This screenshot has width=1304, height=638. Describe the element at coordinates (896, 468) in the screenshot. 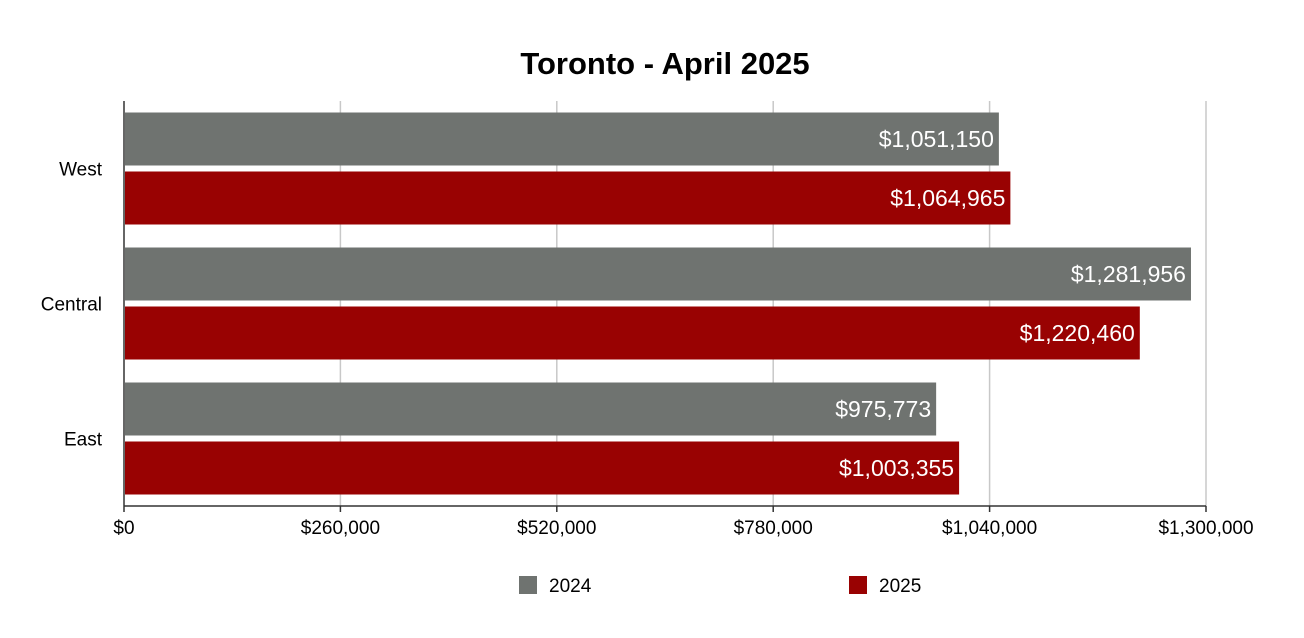

I see `data-label: $1,003,355` at that location.